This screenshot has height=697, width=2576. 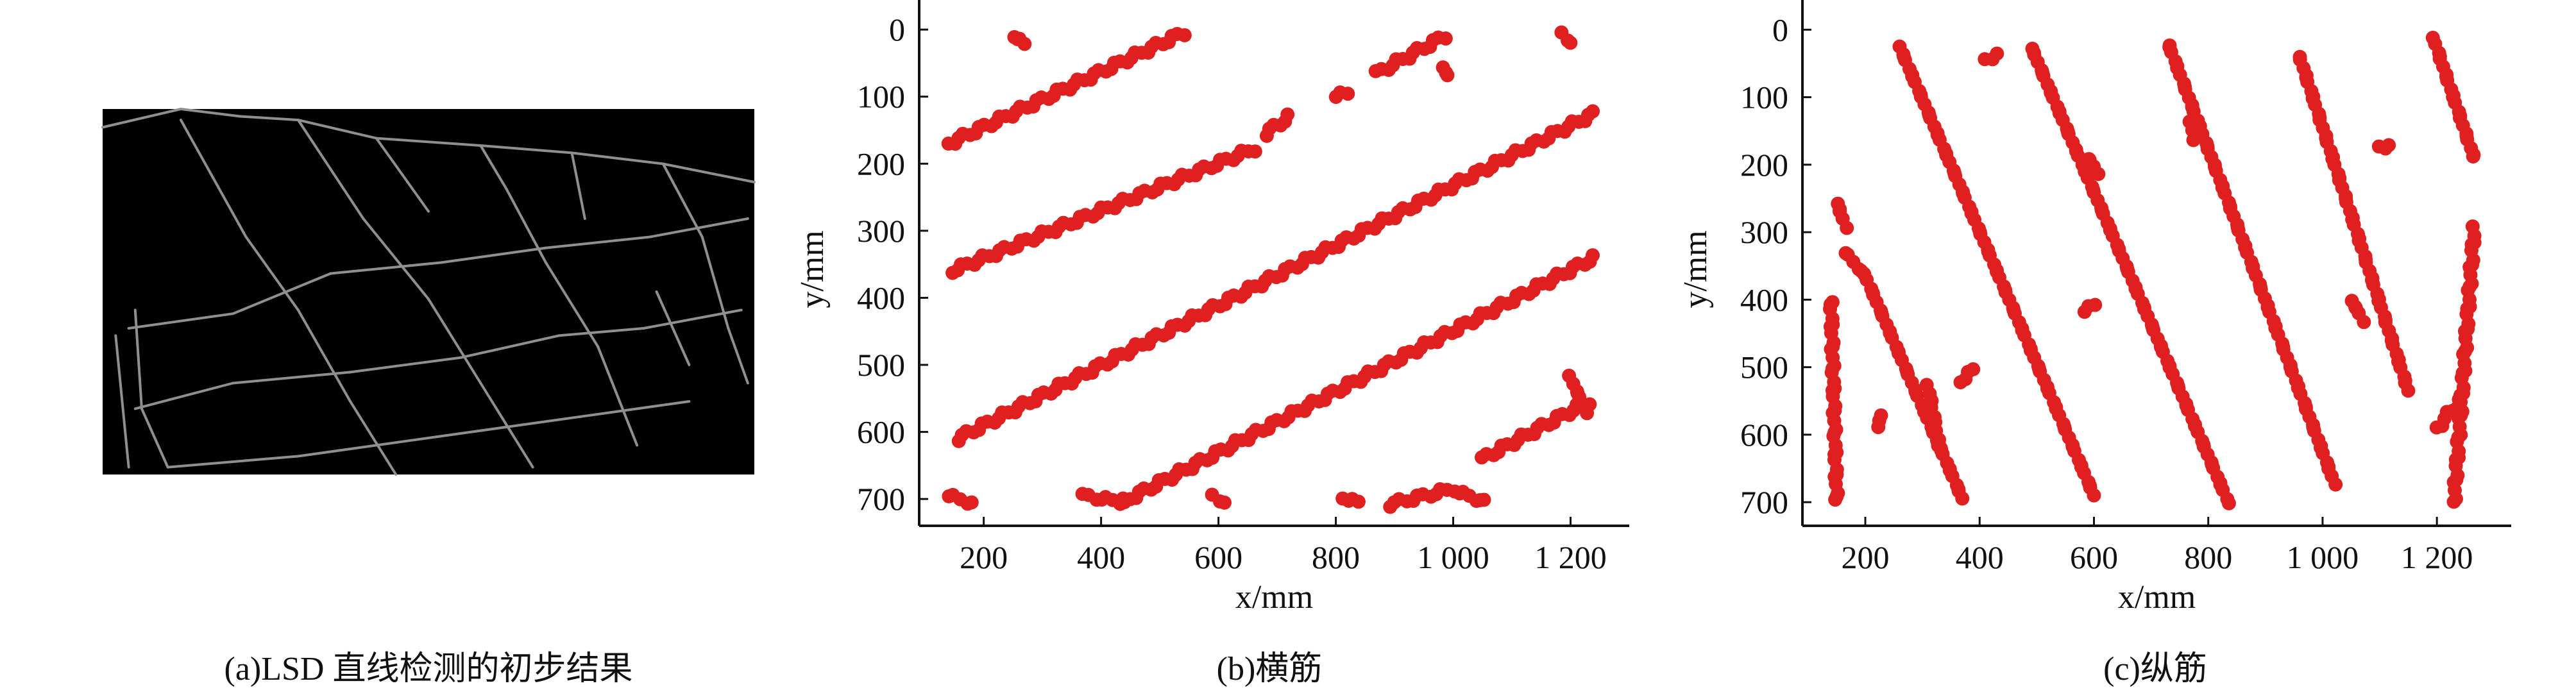 What do you see at coordinates (812, 269) in the screenshot?
I see `panel-b-y-axis-label: y/mm` at bounding box center [812, 269].